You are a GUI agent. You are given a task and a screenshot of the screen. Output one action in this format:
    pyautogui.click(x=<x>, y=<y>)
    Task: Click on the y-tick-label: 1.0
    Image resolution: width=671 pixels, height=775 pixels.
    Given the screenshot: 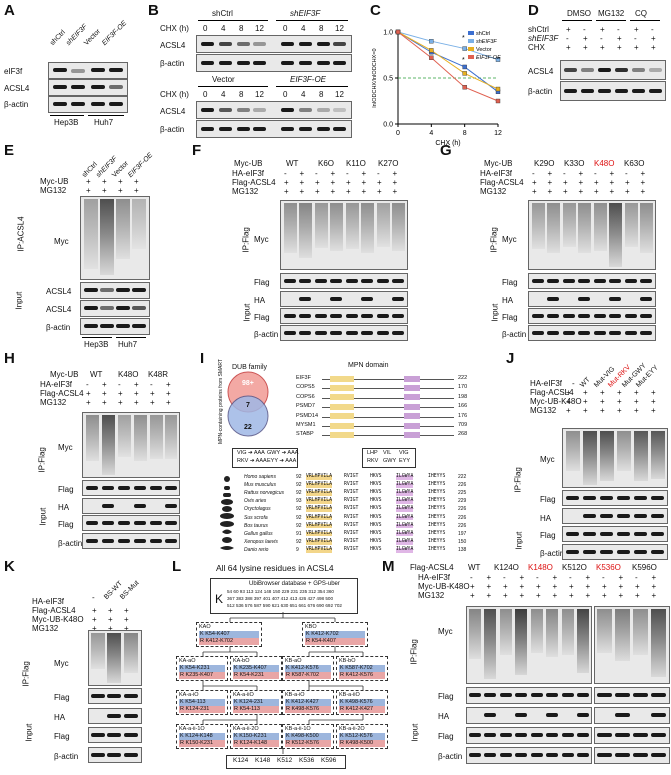 What is the action you would take?
    pyautogui.click(x=388, y=33)
    